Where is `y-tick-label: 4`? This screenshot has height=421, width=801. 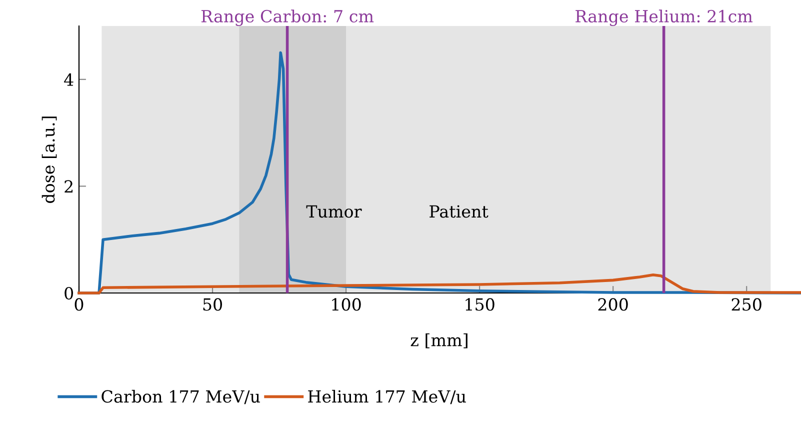
y-tick-label: 4 is located at coordinates (69, 79).